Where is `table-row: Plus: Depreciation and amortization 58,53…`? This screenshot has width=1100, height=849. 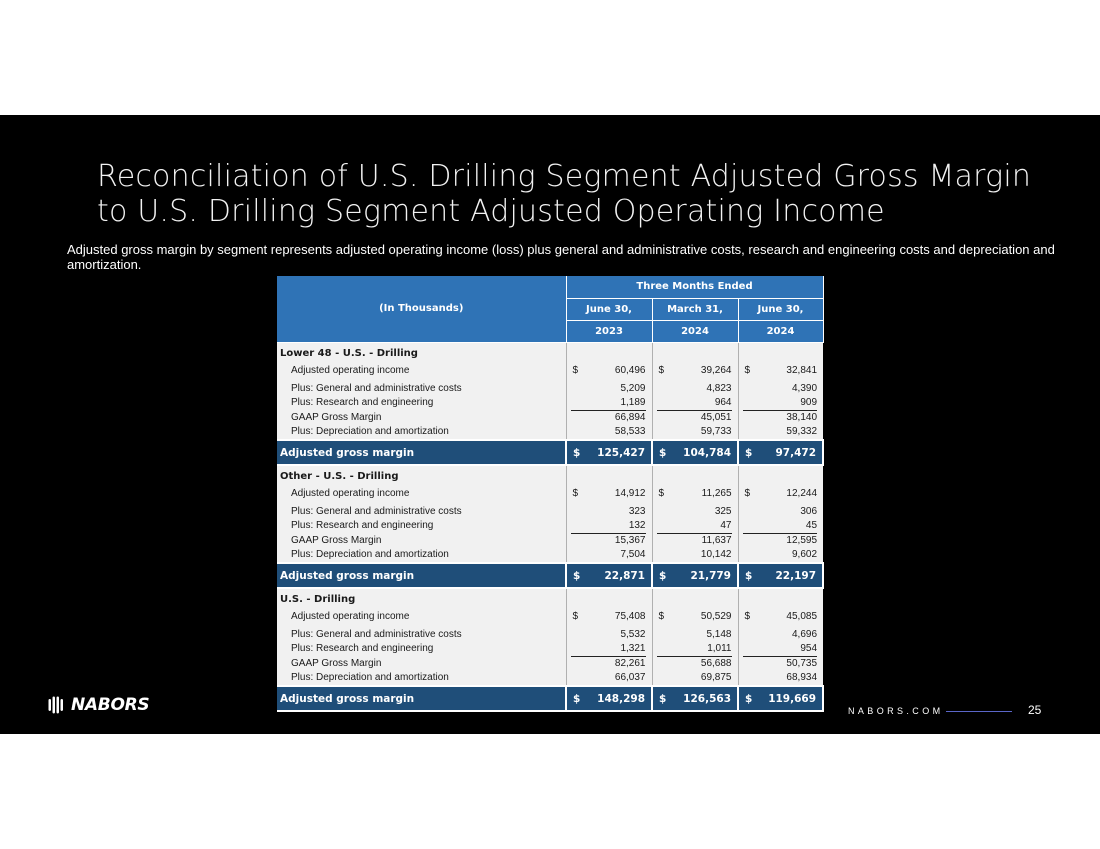 table-row: Plus: Depreciation and amortization 58,53… is located at coordinates (550, 432).